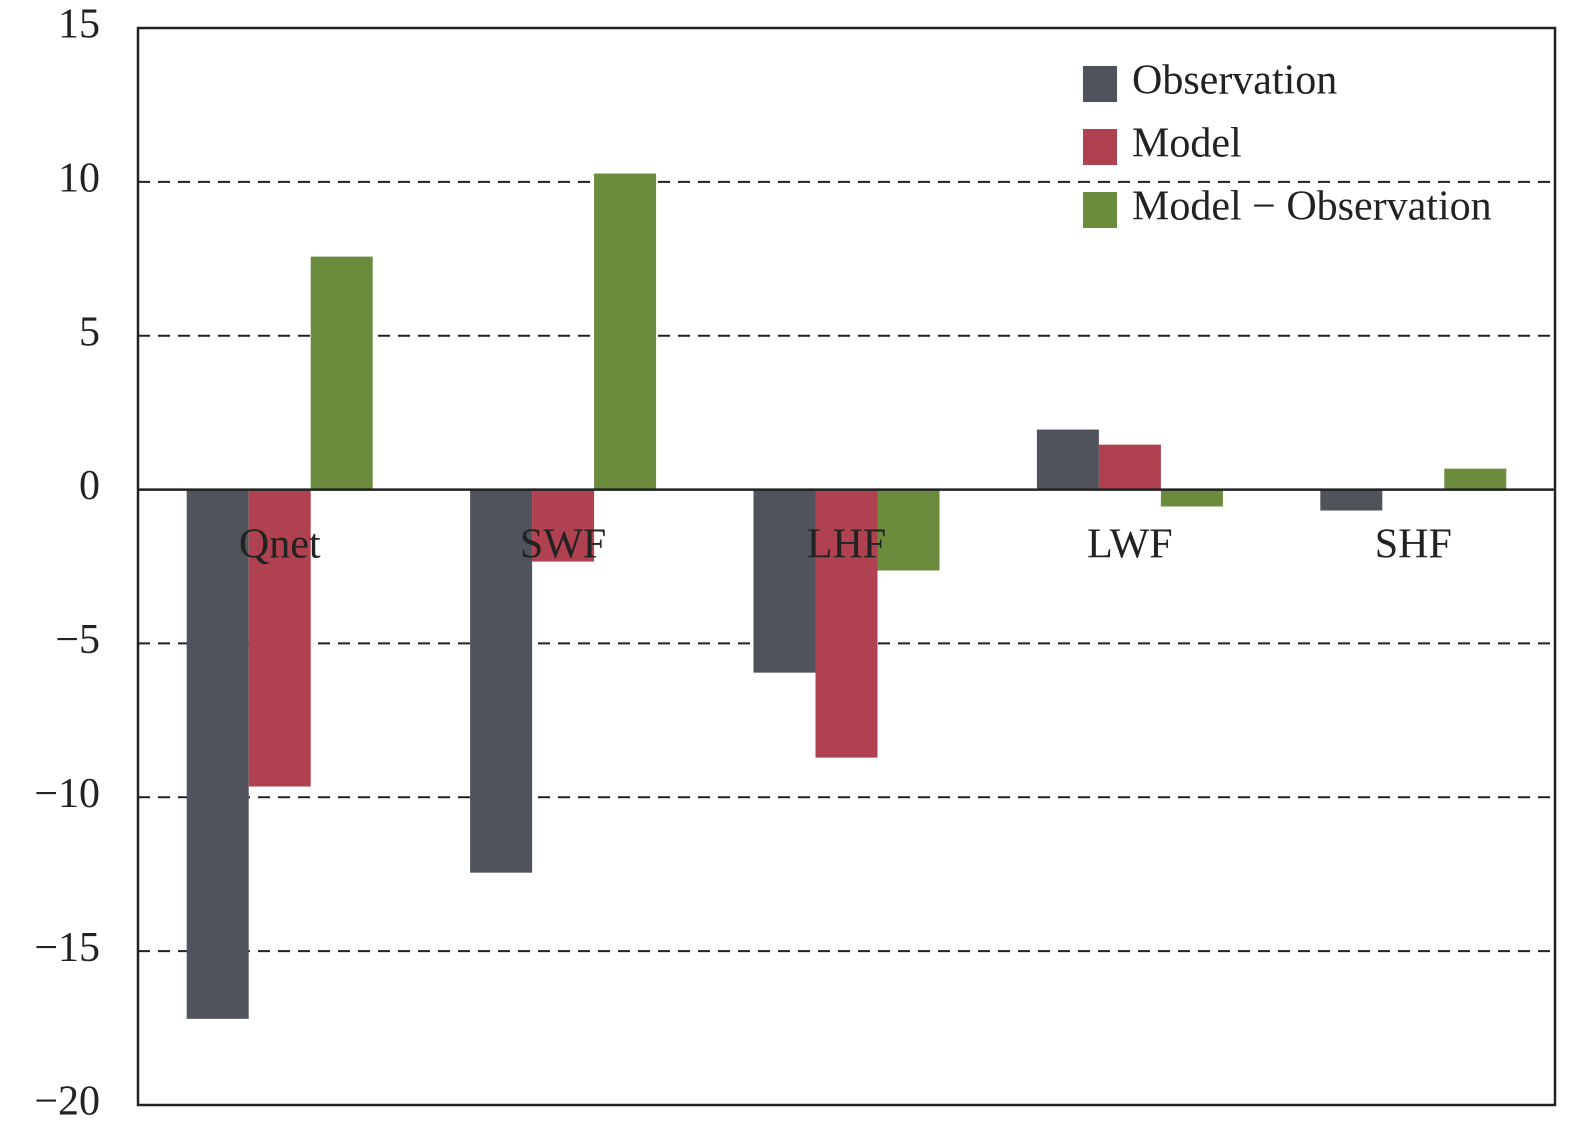 The width and height of the screenshot is (1575, 1140). What do you see at coordinates (67, 948) in the screenshot?
I see `y-tick-label: −15` at bounding box center [67, 948].